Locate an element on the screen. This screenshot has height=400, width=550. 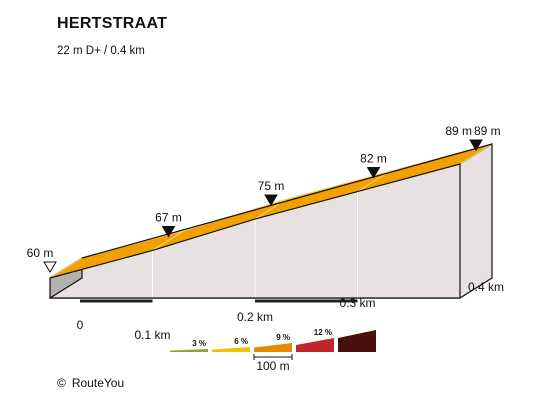
slope-label: 3 % is located at coordinates (199, 343).